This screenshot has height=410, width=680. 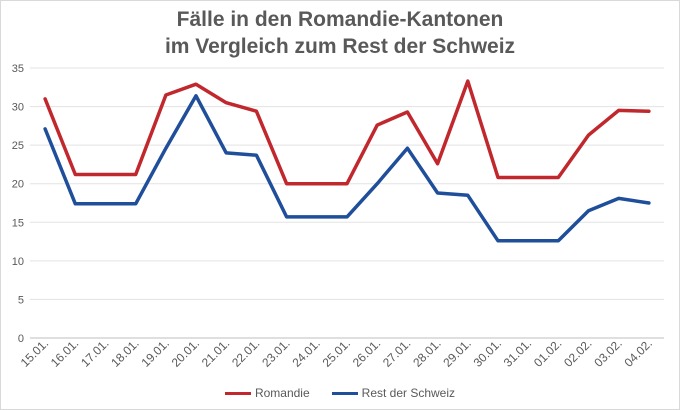 I want to click on x-tick-label: 26.01., so click(x=366, y=352).